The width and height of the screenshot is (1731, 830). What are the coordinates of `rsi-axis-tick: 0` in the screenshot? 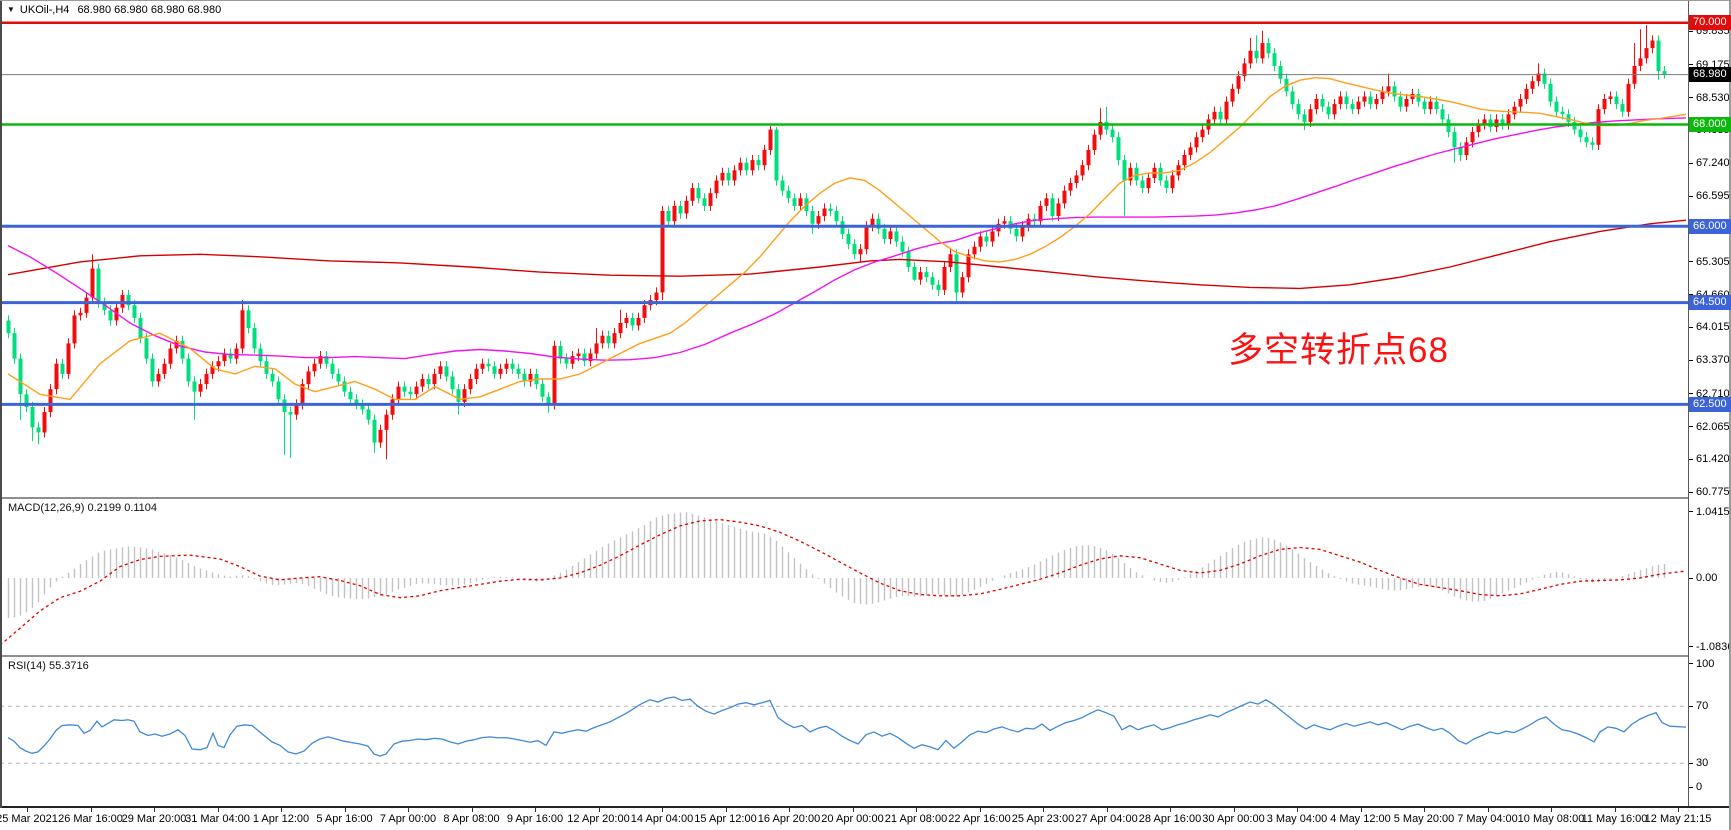 It's located at (1699, 787).